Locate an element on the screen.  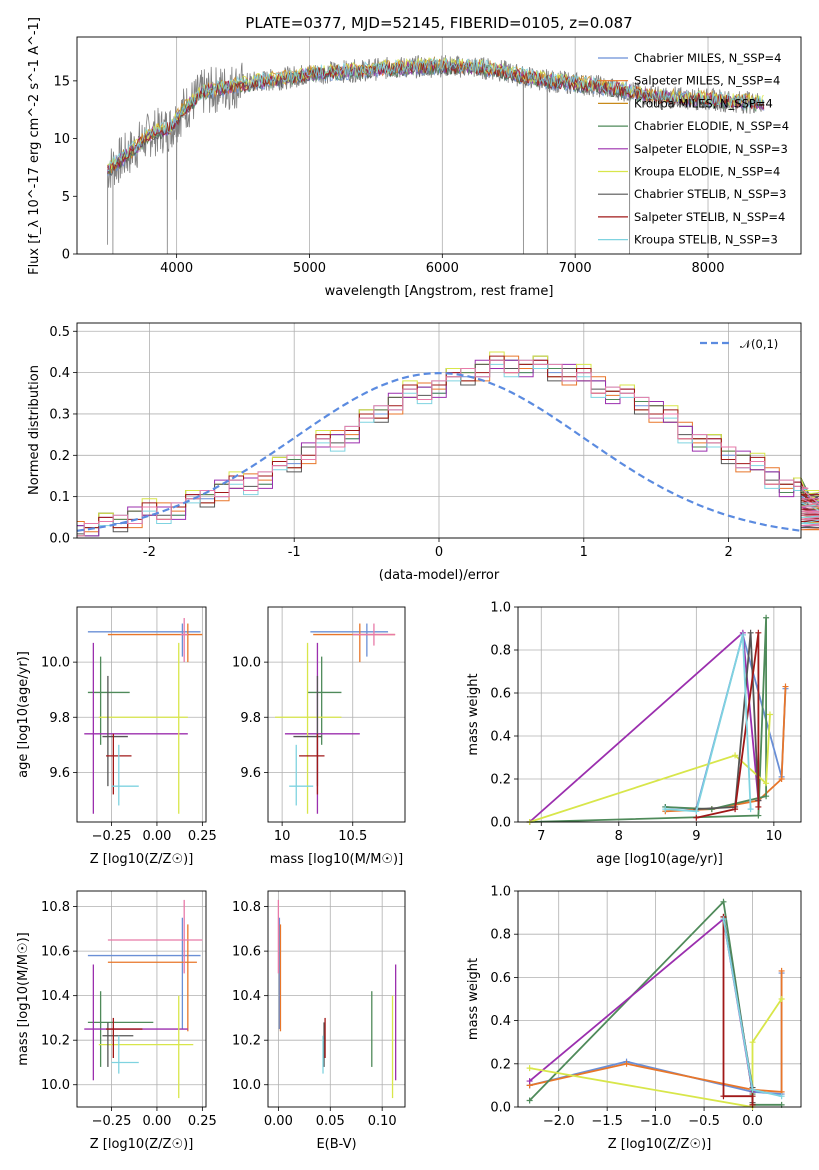
legend-entry-3: Chabrier ELODIE, N_SSP=4 is located at coordinates (711, 126).